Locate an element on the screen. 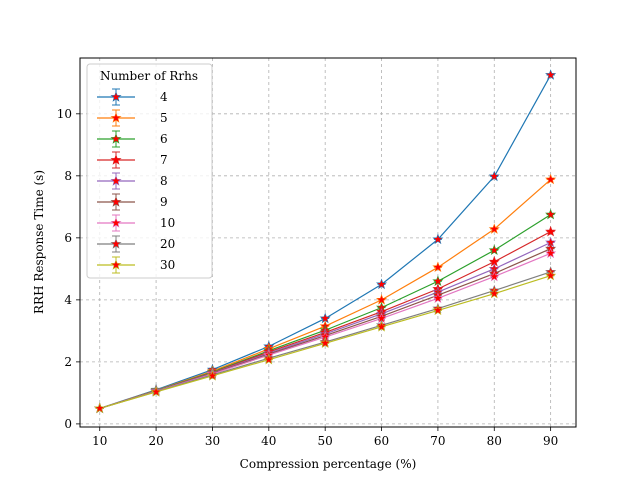 The image size is (640, 480). legend: Number of Rrhs 4 5 6 7 8 9 10 20 30 is located at coordinates (149, 171).